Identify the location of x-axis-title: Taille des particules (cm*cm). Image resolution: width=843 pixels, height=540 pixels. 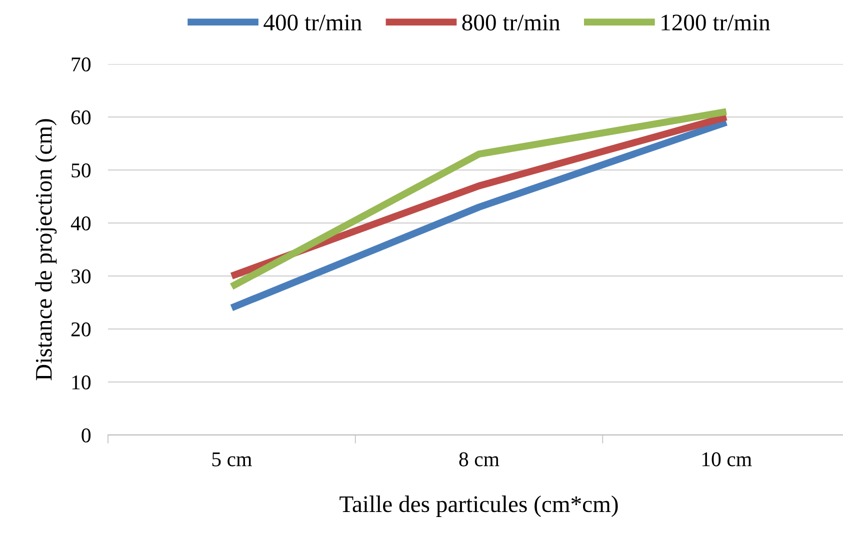
(479, 506).